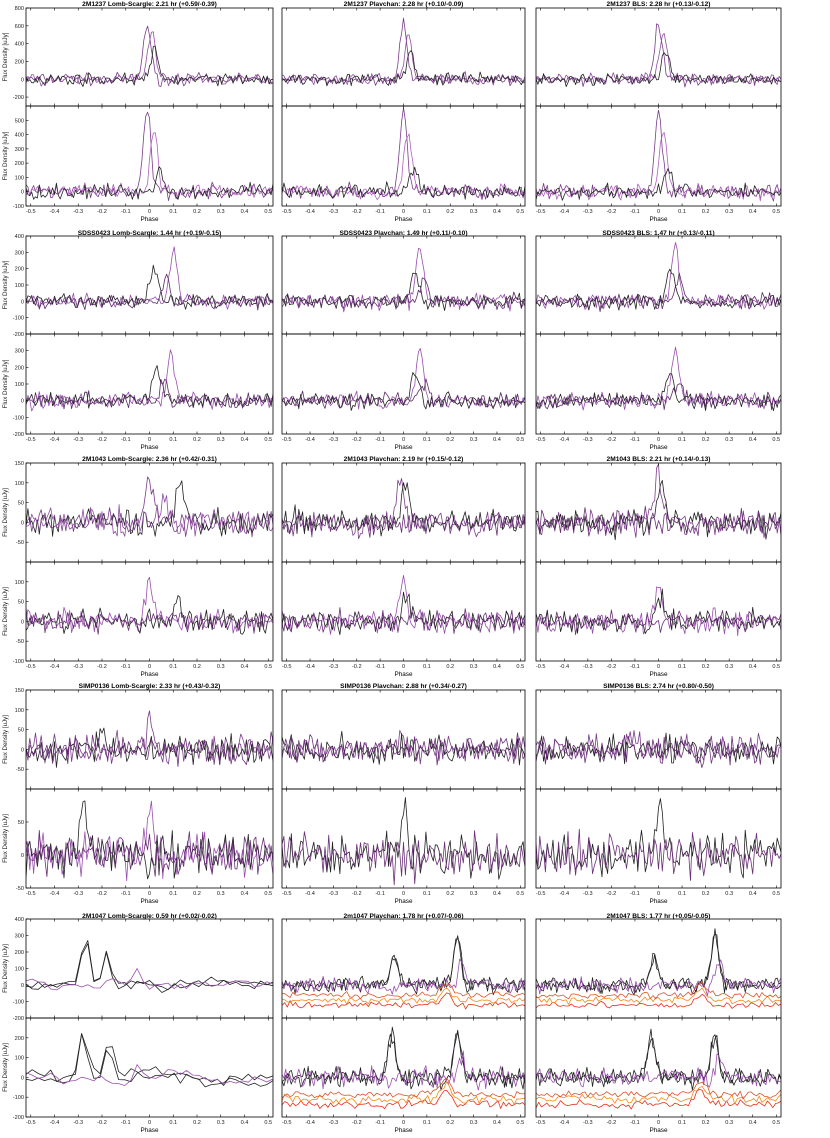 The width and height of the screenshot is (830, 1138). I want to click on y-tick-label: 500, so click(19, 121).